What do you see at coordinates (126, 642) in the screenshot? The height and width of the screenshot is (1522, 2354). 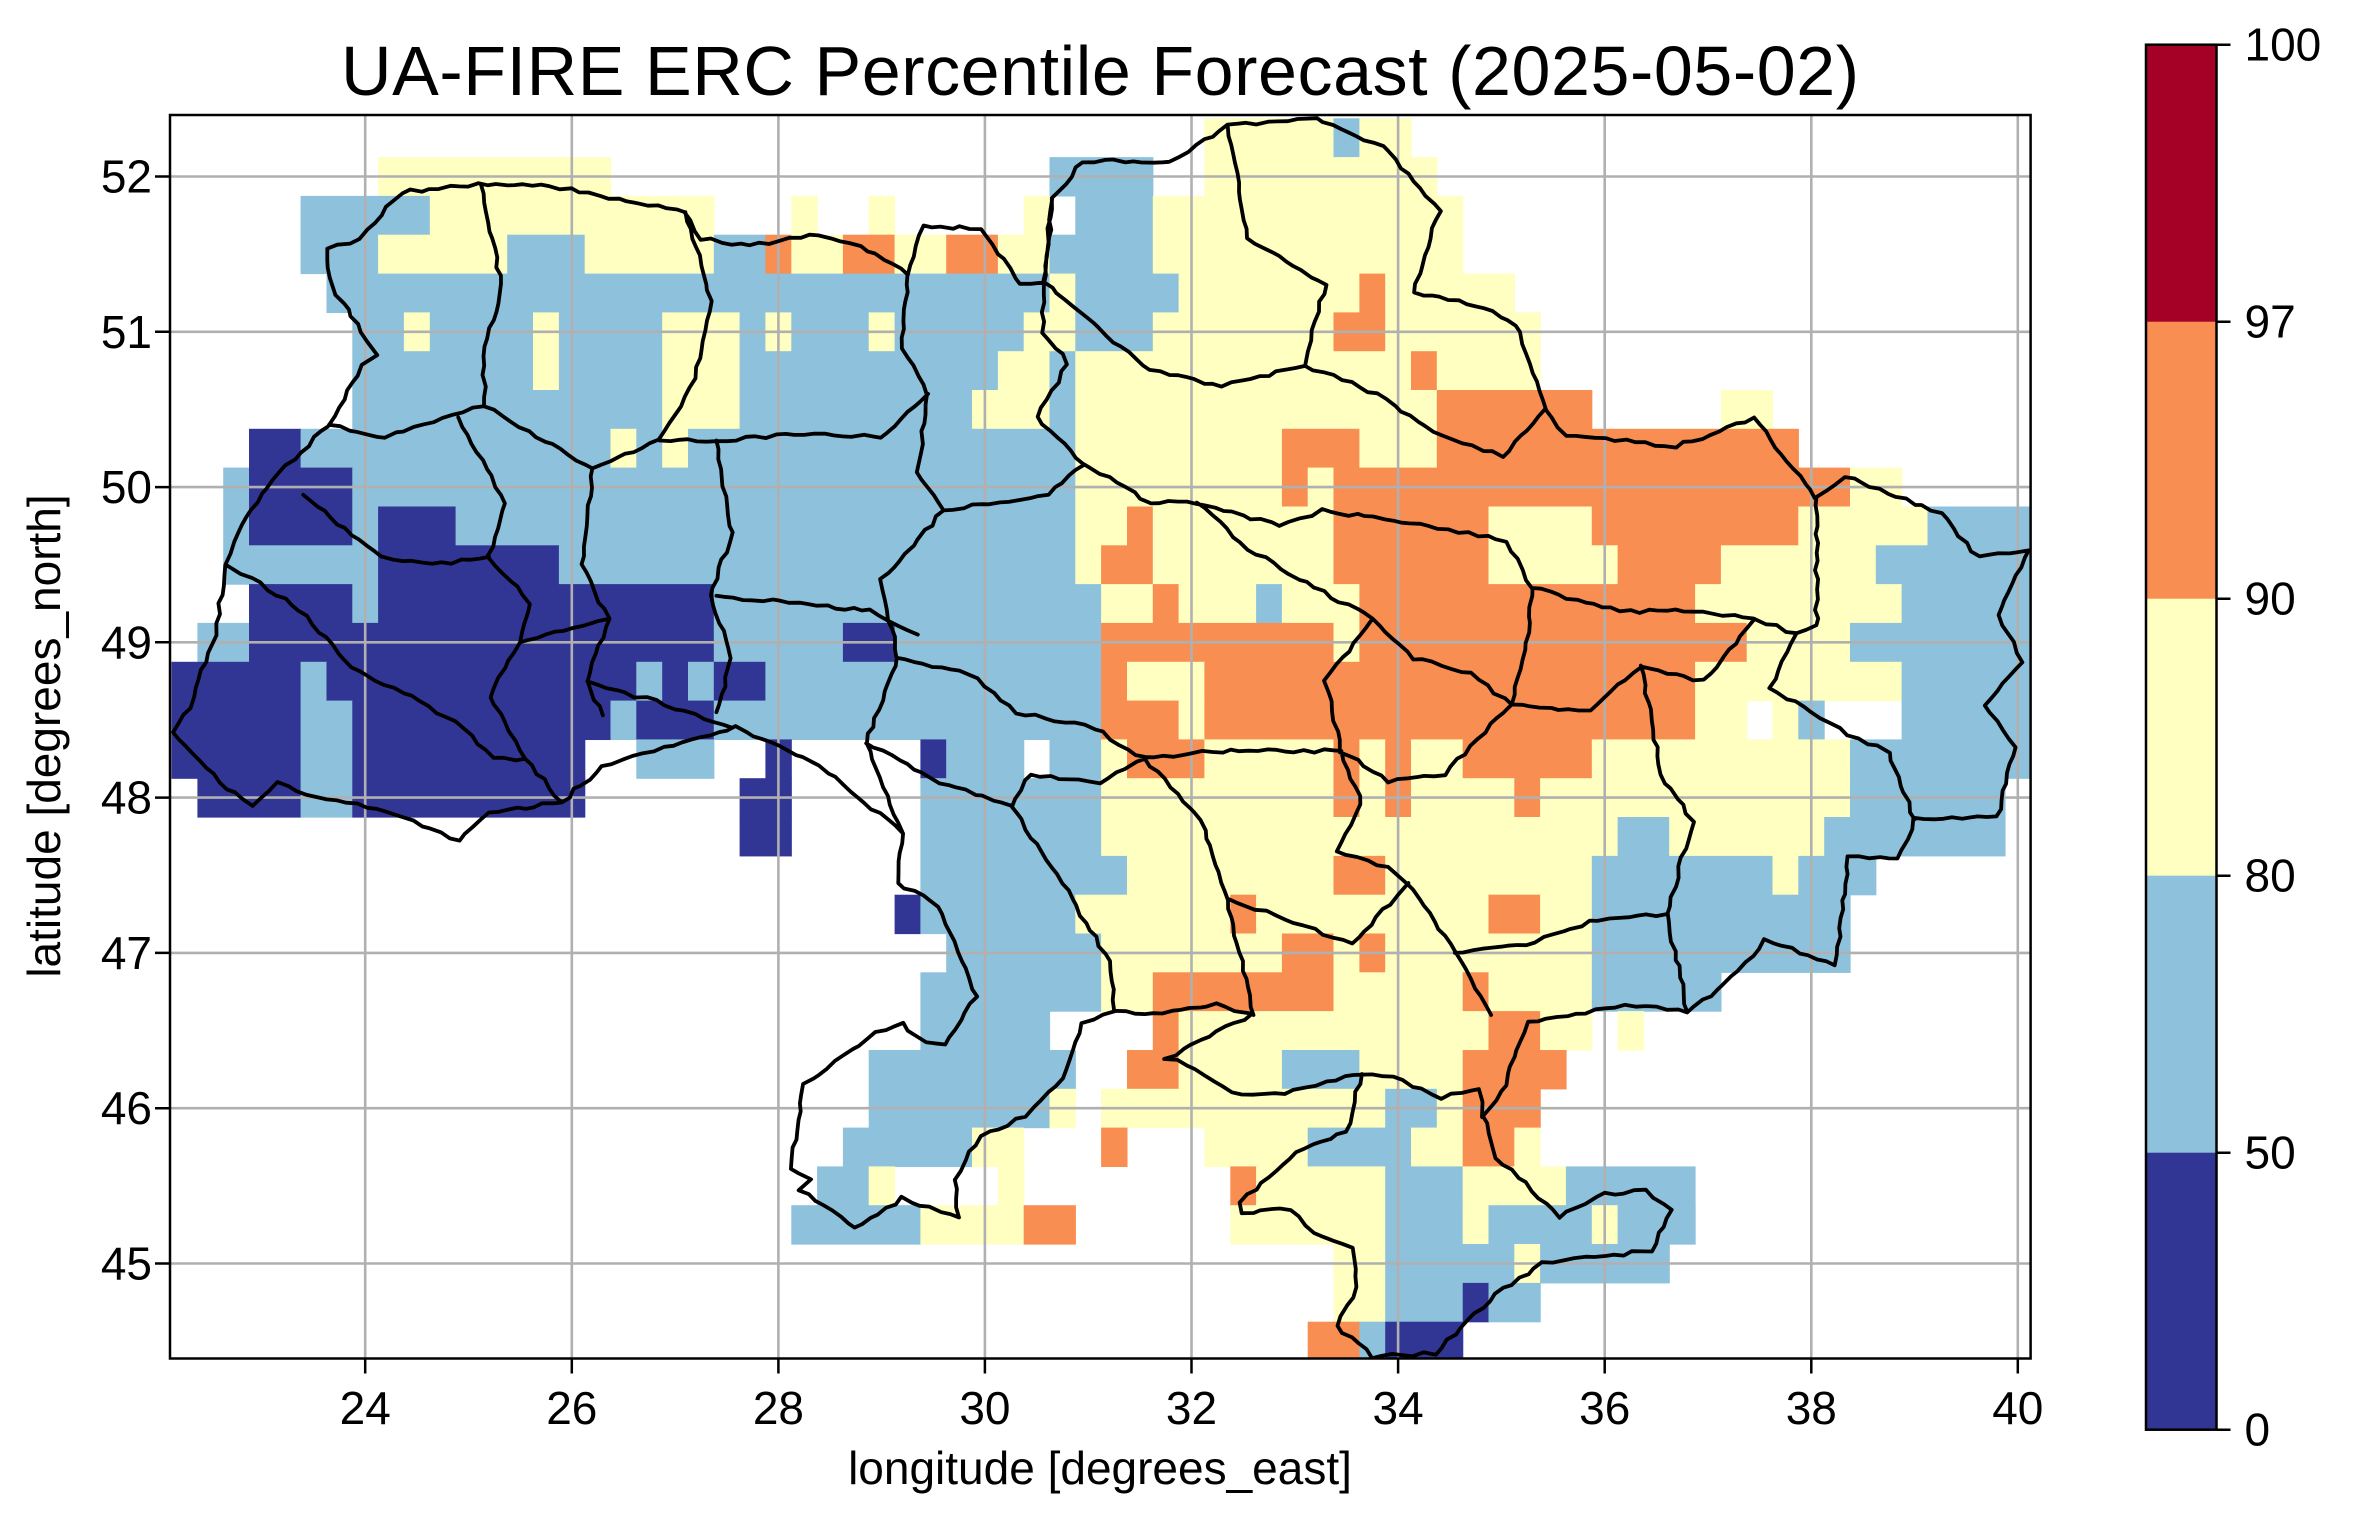 I see `svg-text: 49` at bounding box center [126, 642].